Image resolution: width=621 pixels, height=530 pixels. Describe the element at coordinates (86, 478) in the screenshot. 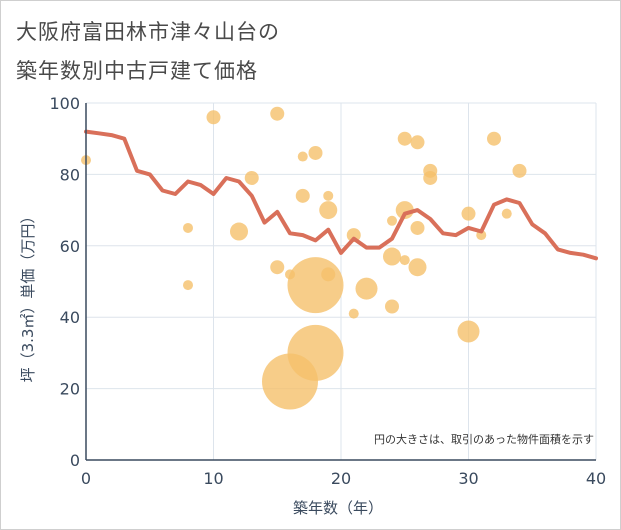

I see `x-tick-label: 0` at that location.